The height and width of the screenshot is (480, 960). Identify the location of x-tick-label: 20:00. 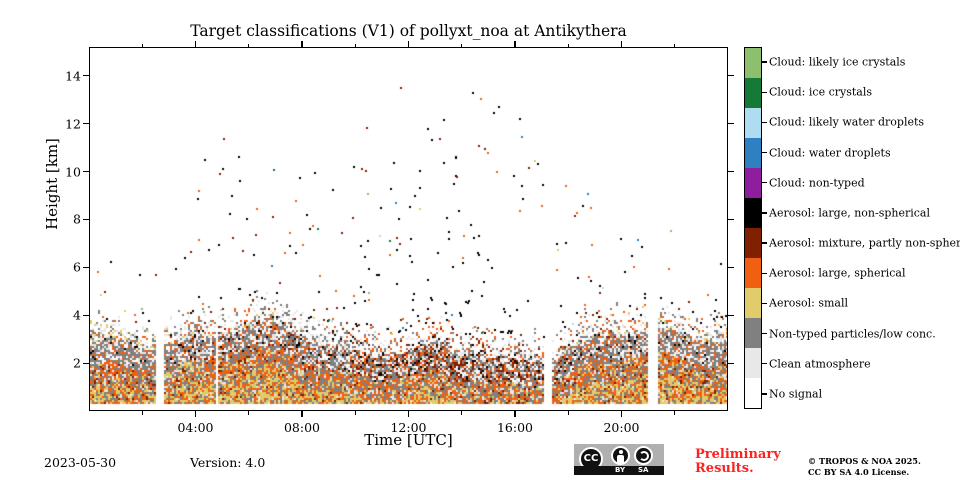
(621, 427).